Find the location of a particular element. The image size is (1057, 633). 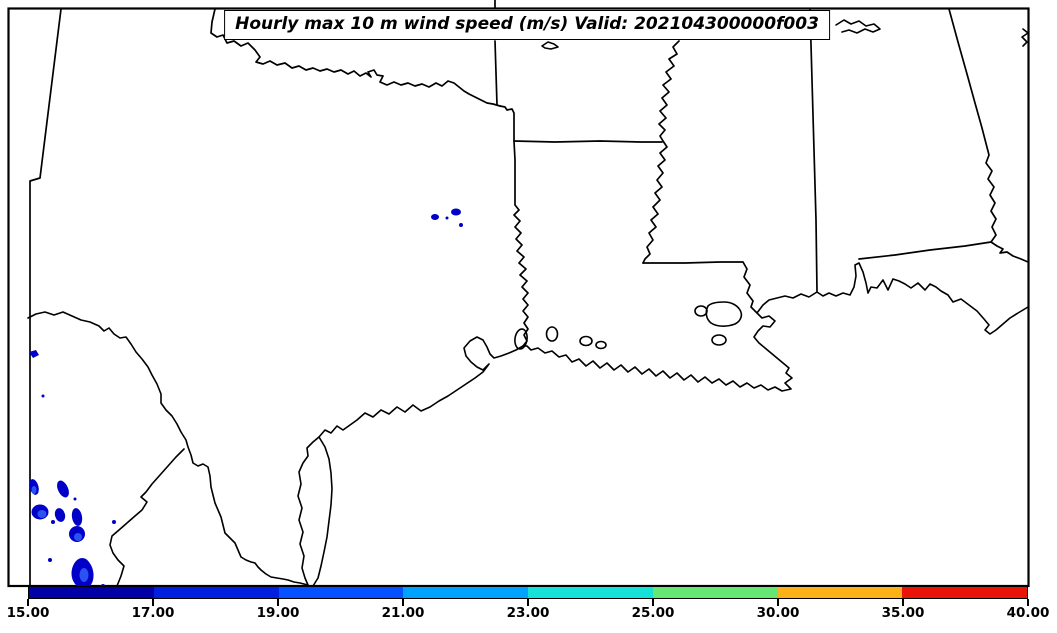

lake-pontchartrain is located at coordinates (724, 314).